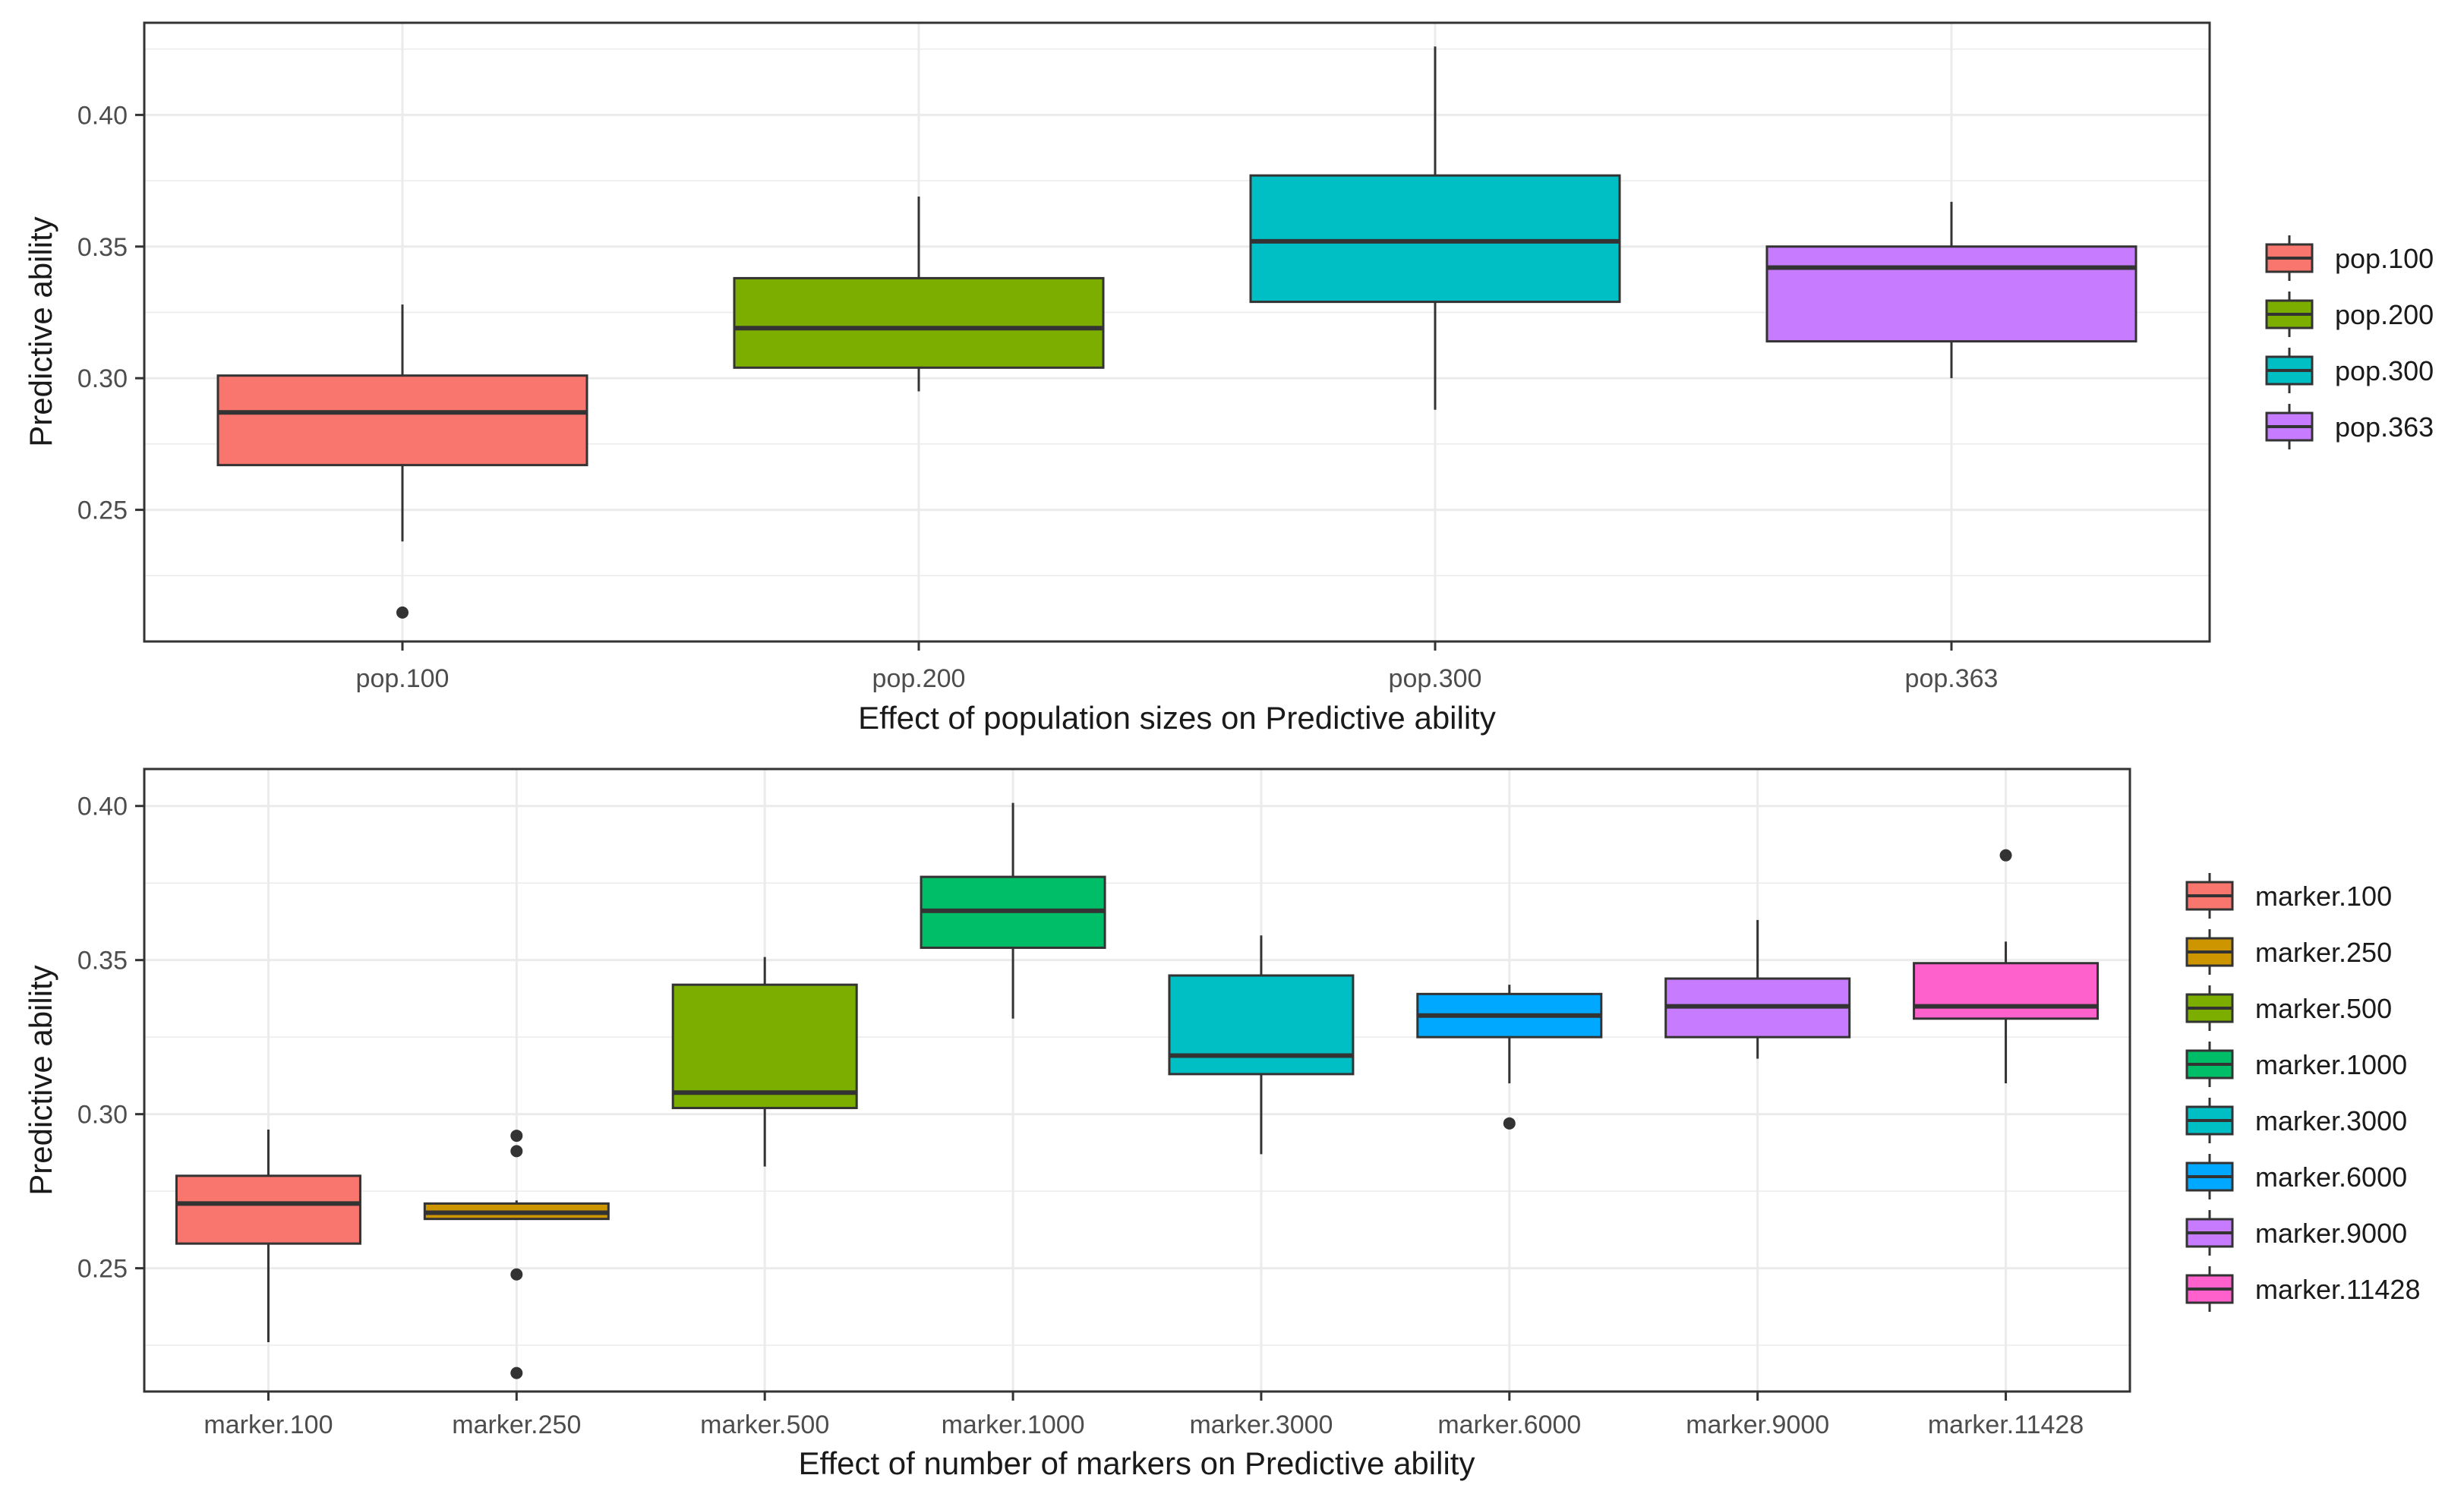 The image size is (2464, 1494). I want to click on legend-label: pop.200, so click(2385, 314).